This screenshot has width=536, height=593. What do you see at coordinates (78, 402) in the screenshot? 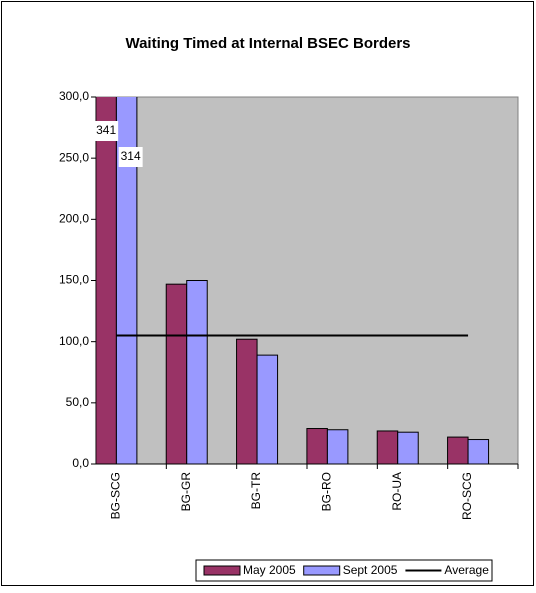
I see `y-tick-label: 50,0` at bounding box center [78, 402].